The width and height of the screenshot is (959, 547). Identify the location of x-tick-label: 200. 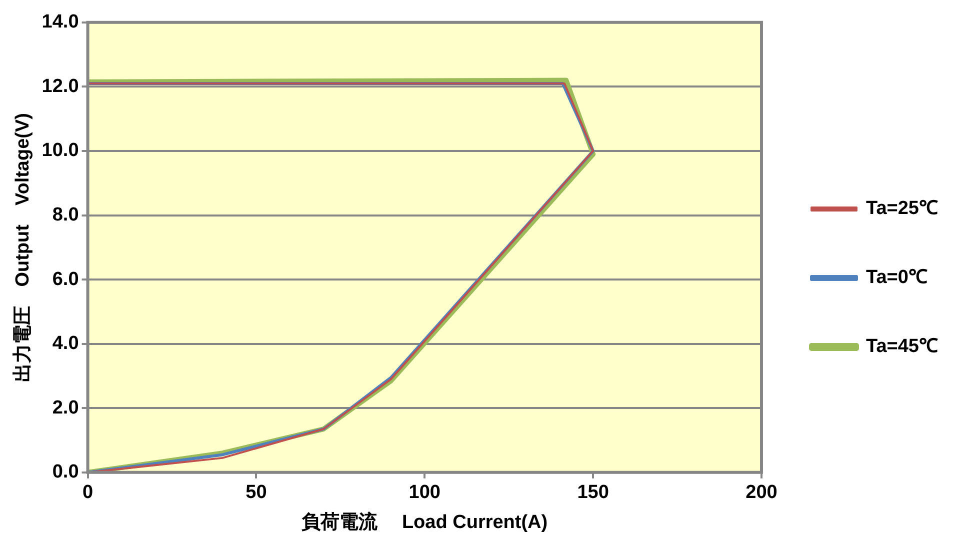
(762, 493).